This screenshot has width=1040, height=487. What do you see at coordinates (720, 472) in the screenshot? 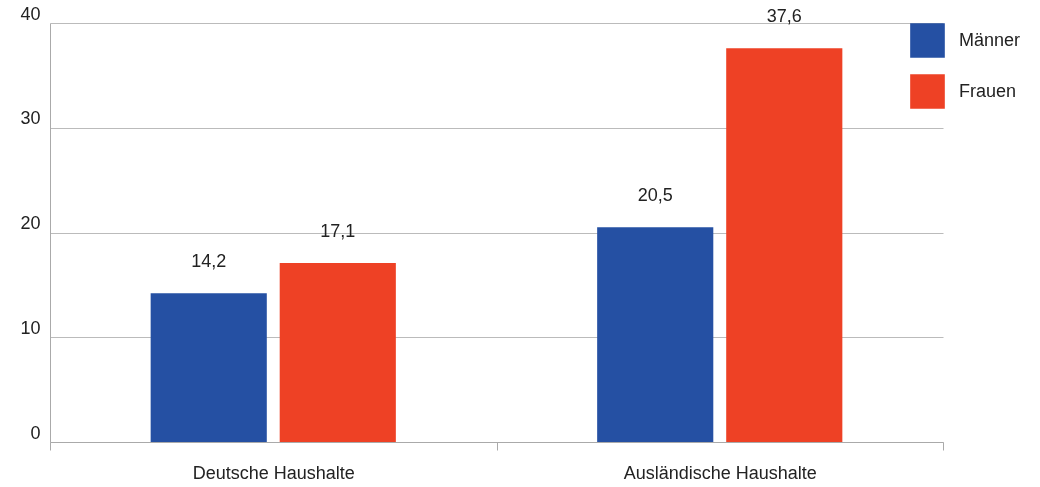
I see `x-tick-label: Ausländische Haushalte` at bounding box center [720, 472].